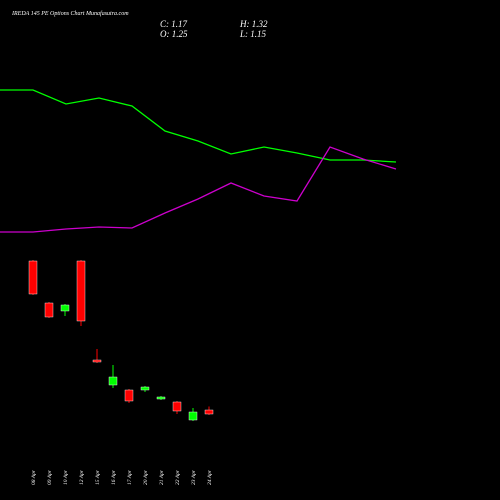 The image size is (500, 500). Describe the element at coordinates (98, 477) in the screenshot. I see `x-tick-label: 15 Apr` at that location.